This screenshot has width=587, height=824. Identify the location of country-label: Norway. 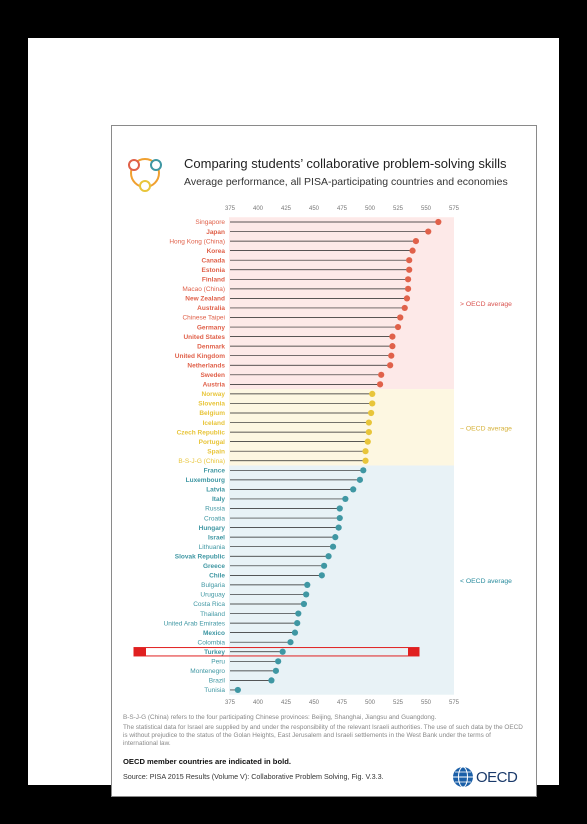
(214, 394).